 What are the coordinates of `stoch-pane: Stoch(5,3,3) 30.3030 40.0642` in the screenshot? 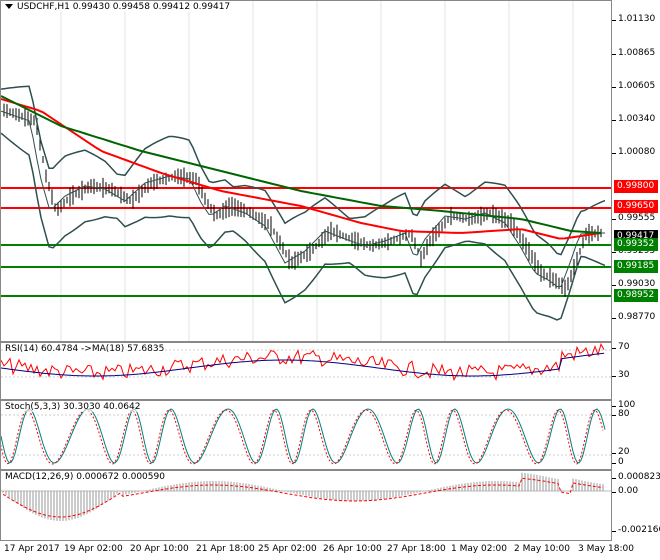 It's located at (306, 435).